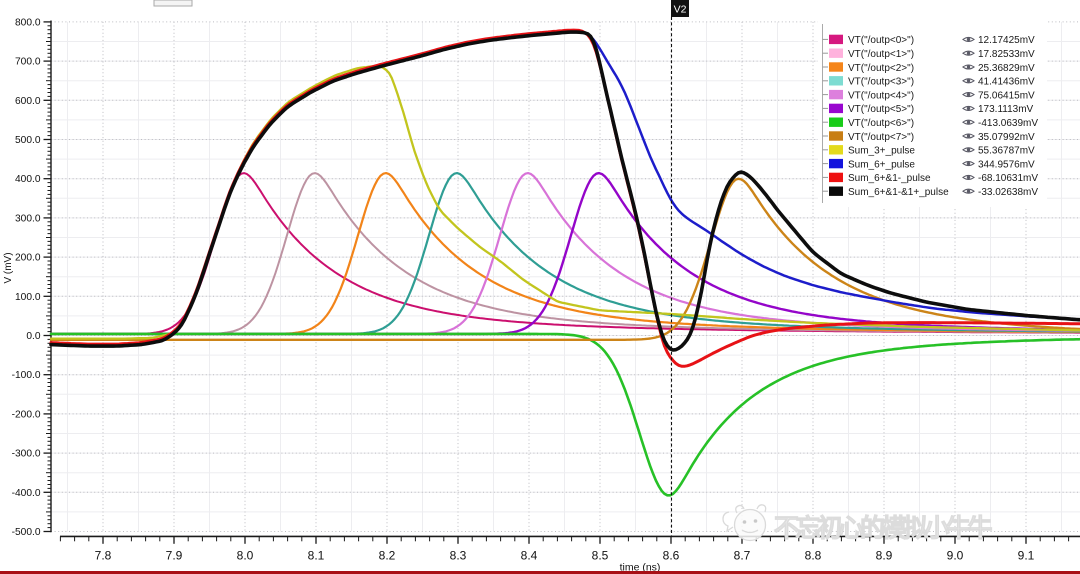  I want to click on svg-text: VT("/outp<0>"), so click(881, 40).